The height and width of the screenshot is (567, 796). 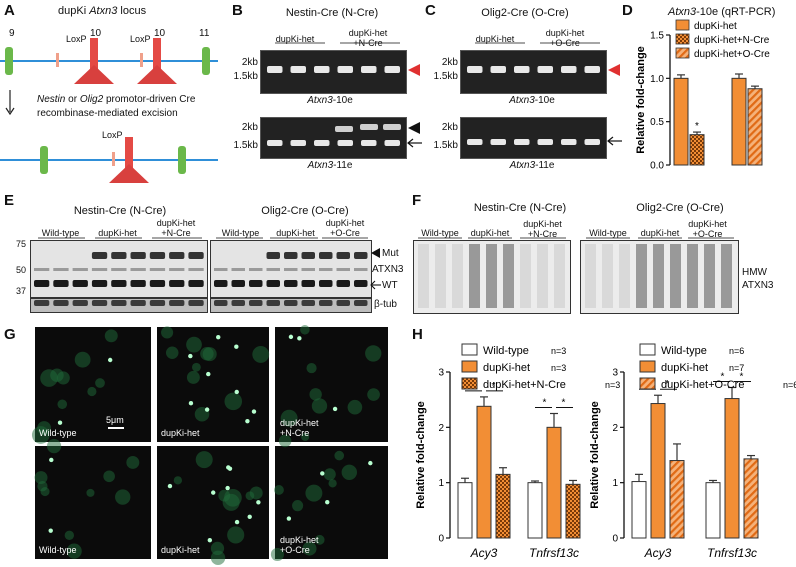 What do you see at coordinates (558, 351) in the screenshot?
I see `chart-h-left-legend-n: n=3` at bounding box center [558, 351].